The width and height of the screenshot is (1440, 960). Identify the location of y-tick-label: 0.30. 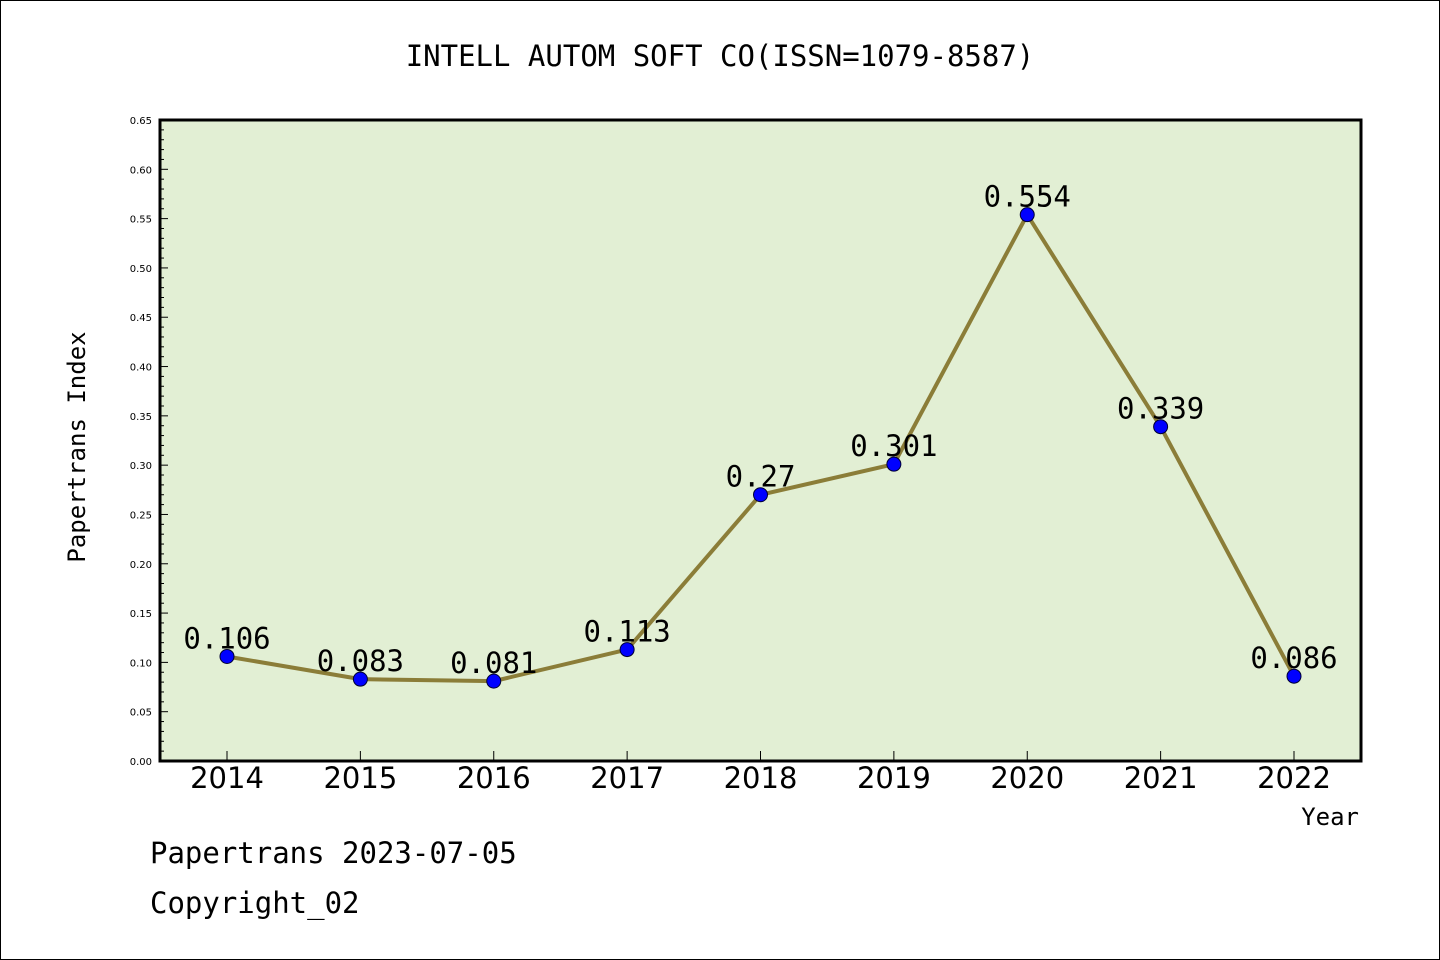
(141, 466).